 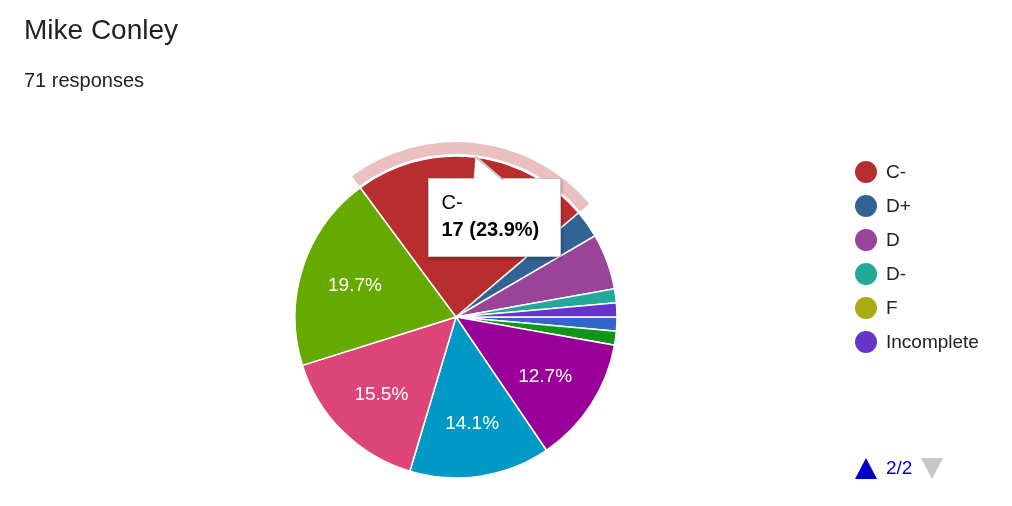 I want to click on slice-label: C-, so click(x=452, y=202).